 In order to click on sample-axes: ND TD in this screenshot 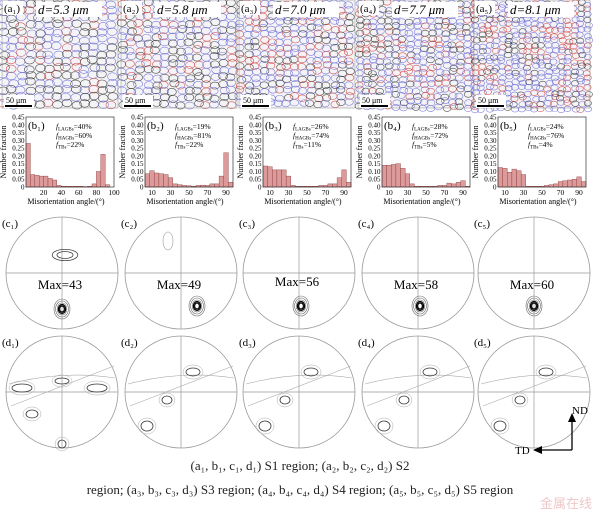, I will do `click(551, 431)`.